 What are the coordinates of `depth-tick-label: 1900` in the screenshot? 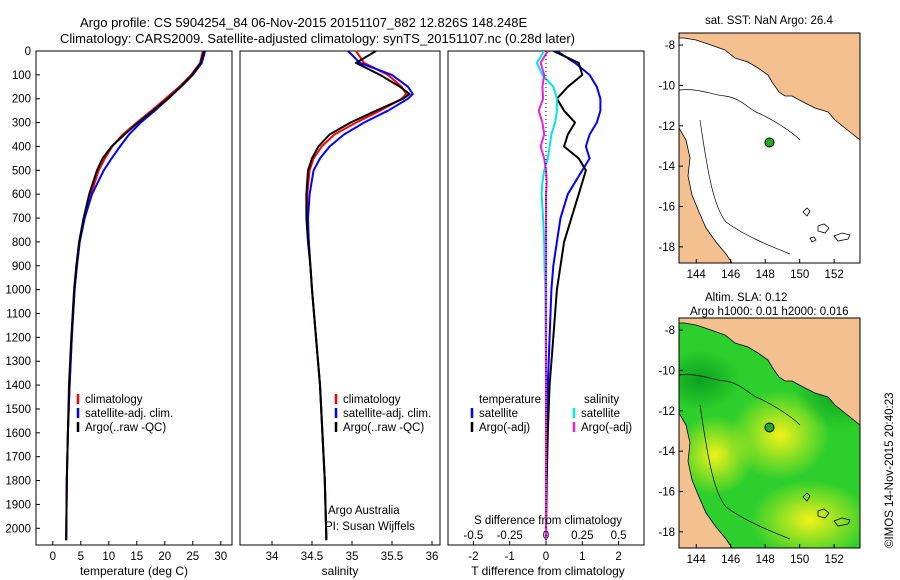 It's located at (18, 505).